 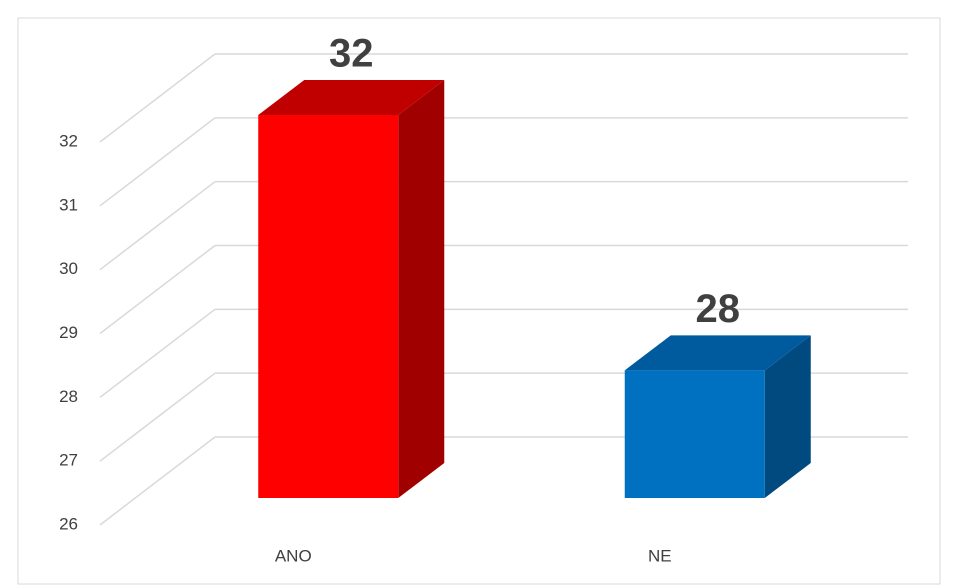 What do you see at coordinates (68, 204) in the screenshot?
I see `y-tick-label: 31` at bounding box center [68, 204].